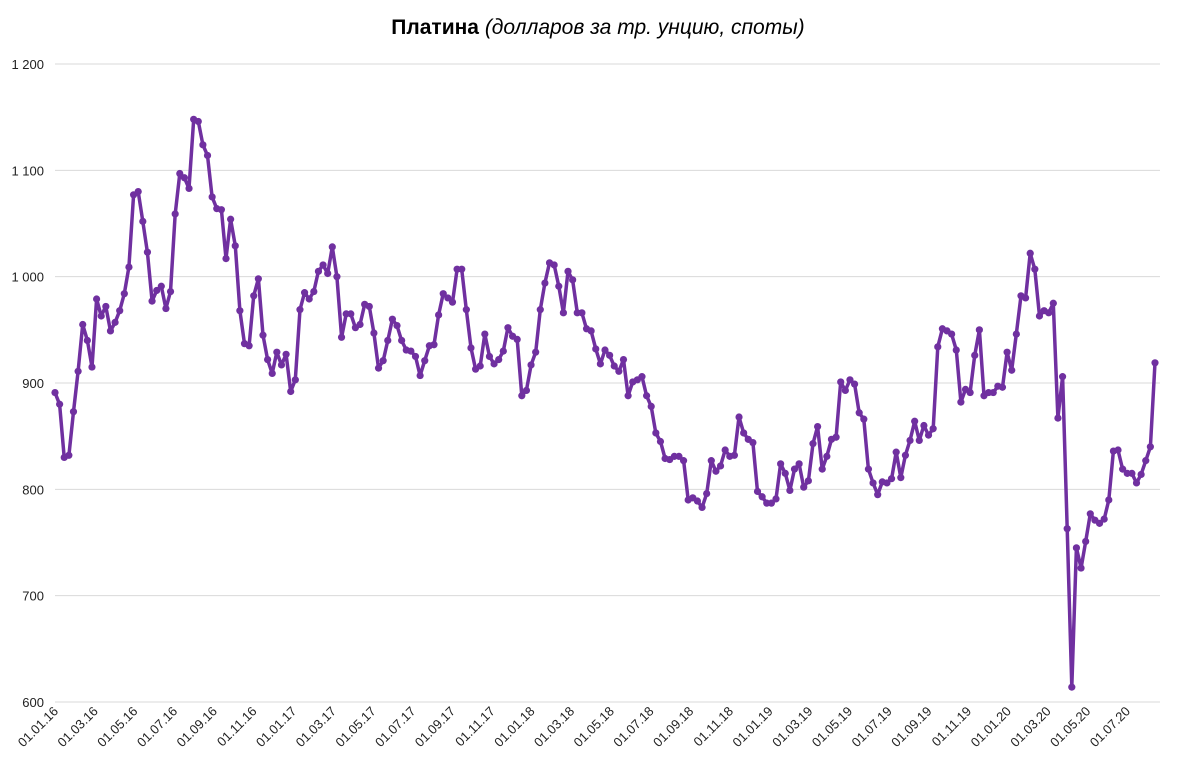  I want to click on x-tick-label: 01.01.16, so click(38, 727).